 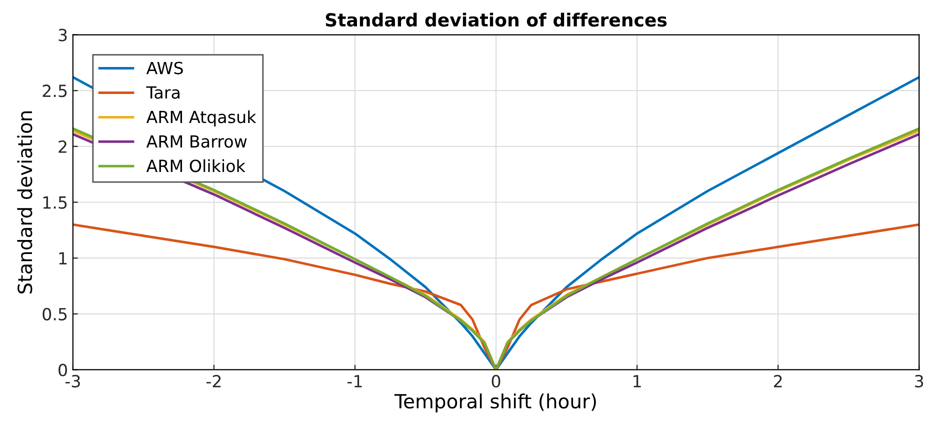 I want to click on x-tick-label: 2, so click(x=778, y=381).